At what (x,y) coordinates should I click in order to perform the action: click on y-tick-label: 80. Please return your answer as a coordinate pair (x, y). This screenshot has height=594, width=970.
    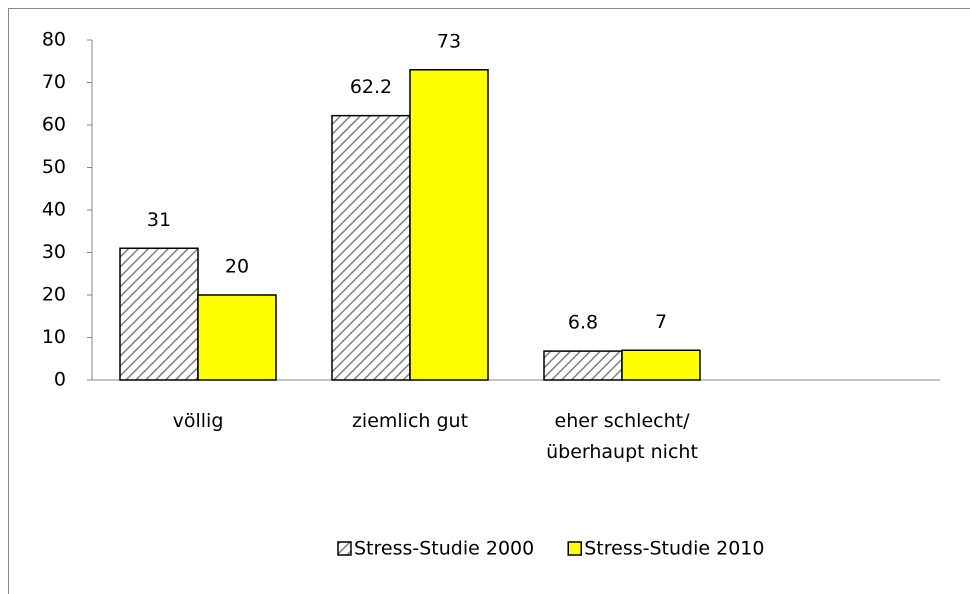
    Looking at the image, I should click on (54, 40).